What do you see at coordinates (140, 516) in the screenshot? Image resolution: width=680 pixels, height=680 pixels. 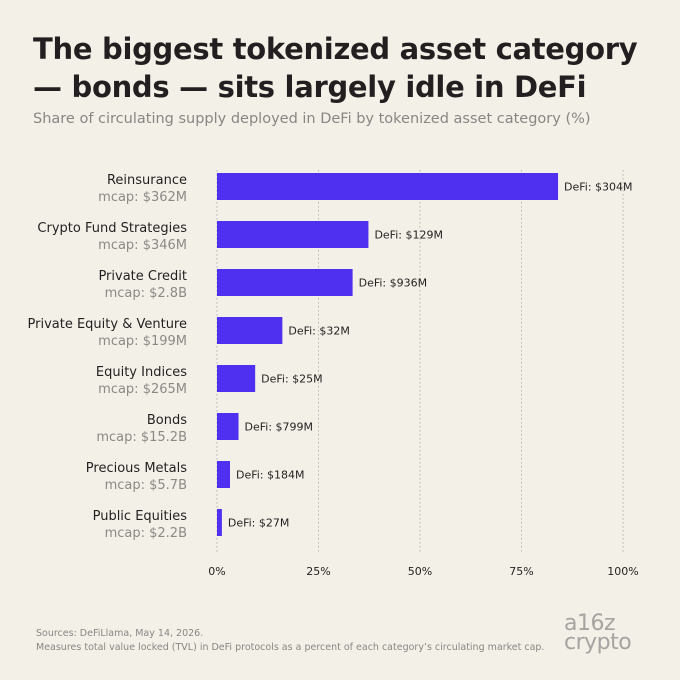 I see `category-label: Public Equities` at bounding box center [140, 516].